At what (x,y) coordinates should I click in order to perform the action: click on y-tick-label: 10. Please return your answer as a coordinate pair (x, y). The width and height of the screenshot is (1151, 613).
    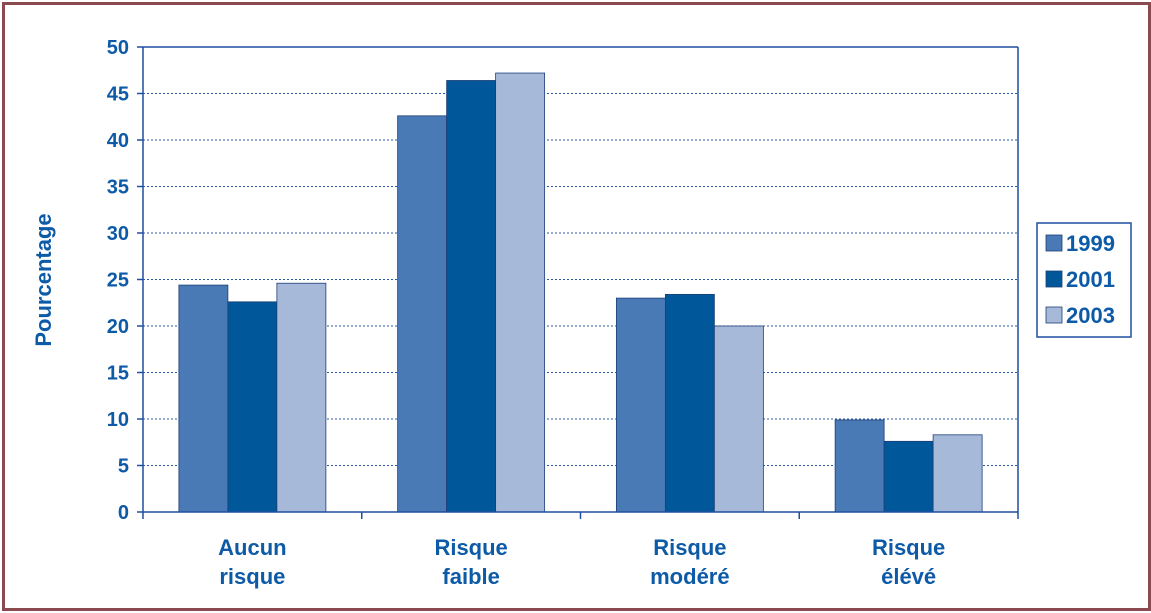
    Looking at the image, I should click on (118, 420).